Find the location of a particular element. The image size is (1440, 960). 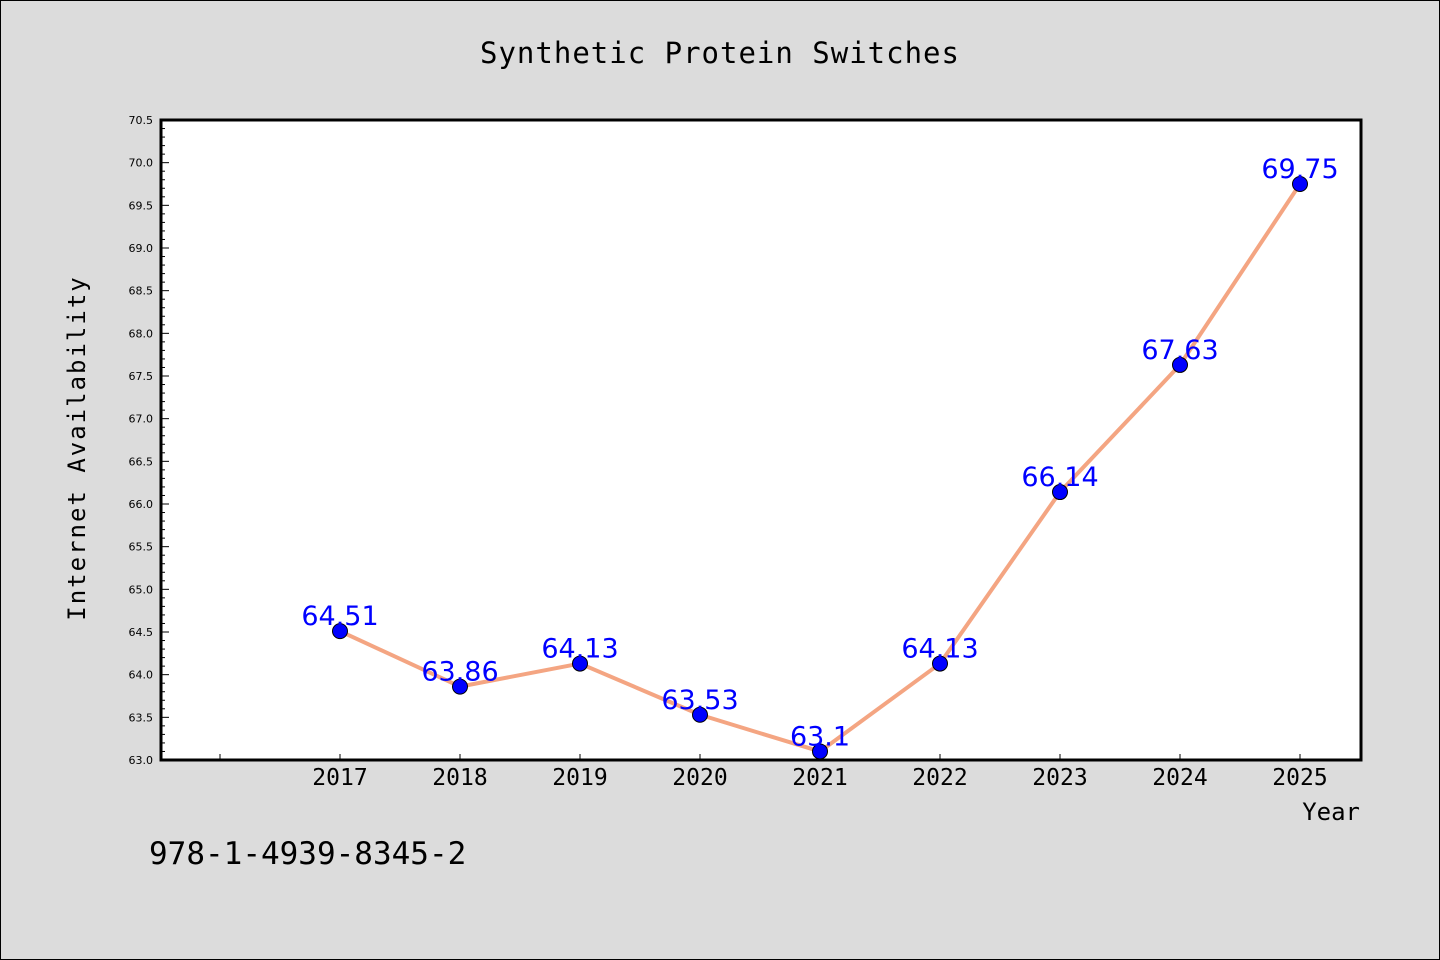

y-tick-label: 69.0 is located at coordinates (141, 248).